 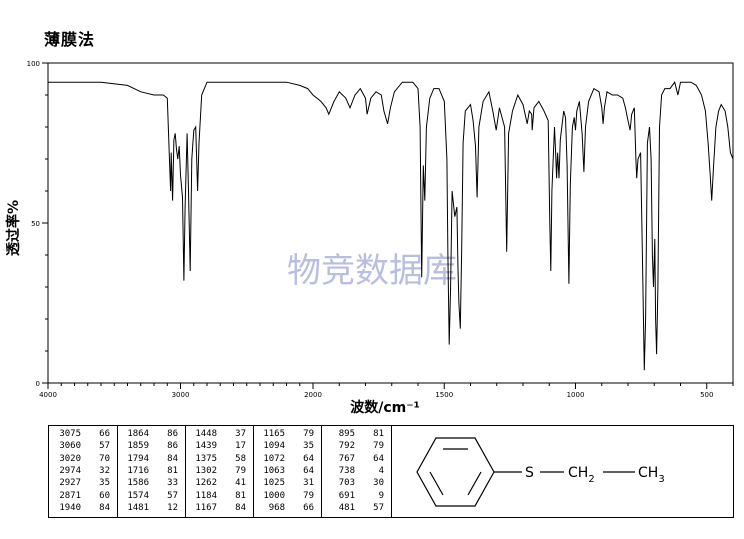 I want to click on peak-transmittance: 17, so click(x=240, y=446).